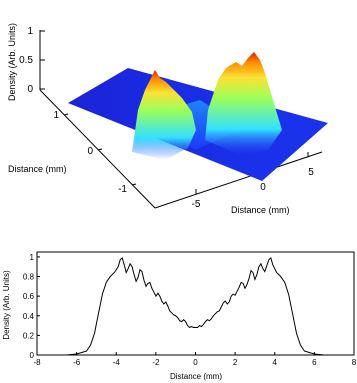 The width and height of the screenshot is (357, 383). I want to click on line-y-axis-label: Density (Arb. Units), so click(6, 305).